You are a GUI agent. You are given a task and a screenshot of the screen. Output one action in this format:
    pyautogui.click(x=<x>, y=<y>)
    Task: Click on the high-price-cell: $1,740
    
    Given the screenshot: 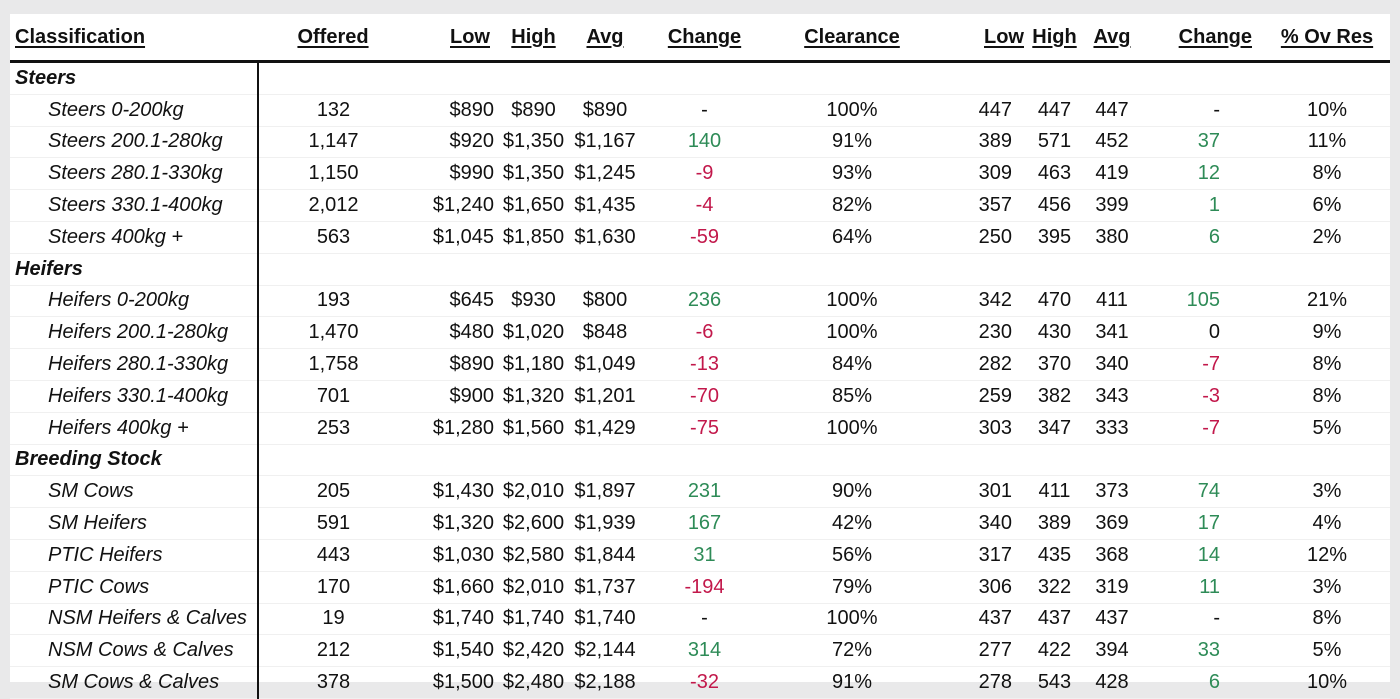 What is the action you would take?
    pyautogui.click(x=533, y=619)
    